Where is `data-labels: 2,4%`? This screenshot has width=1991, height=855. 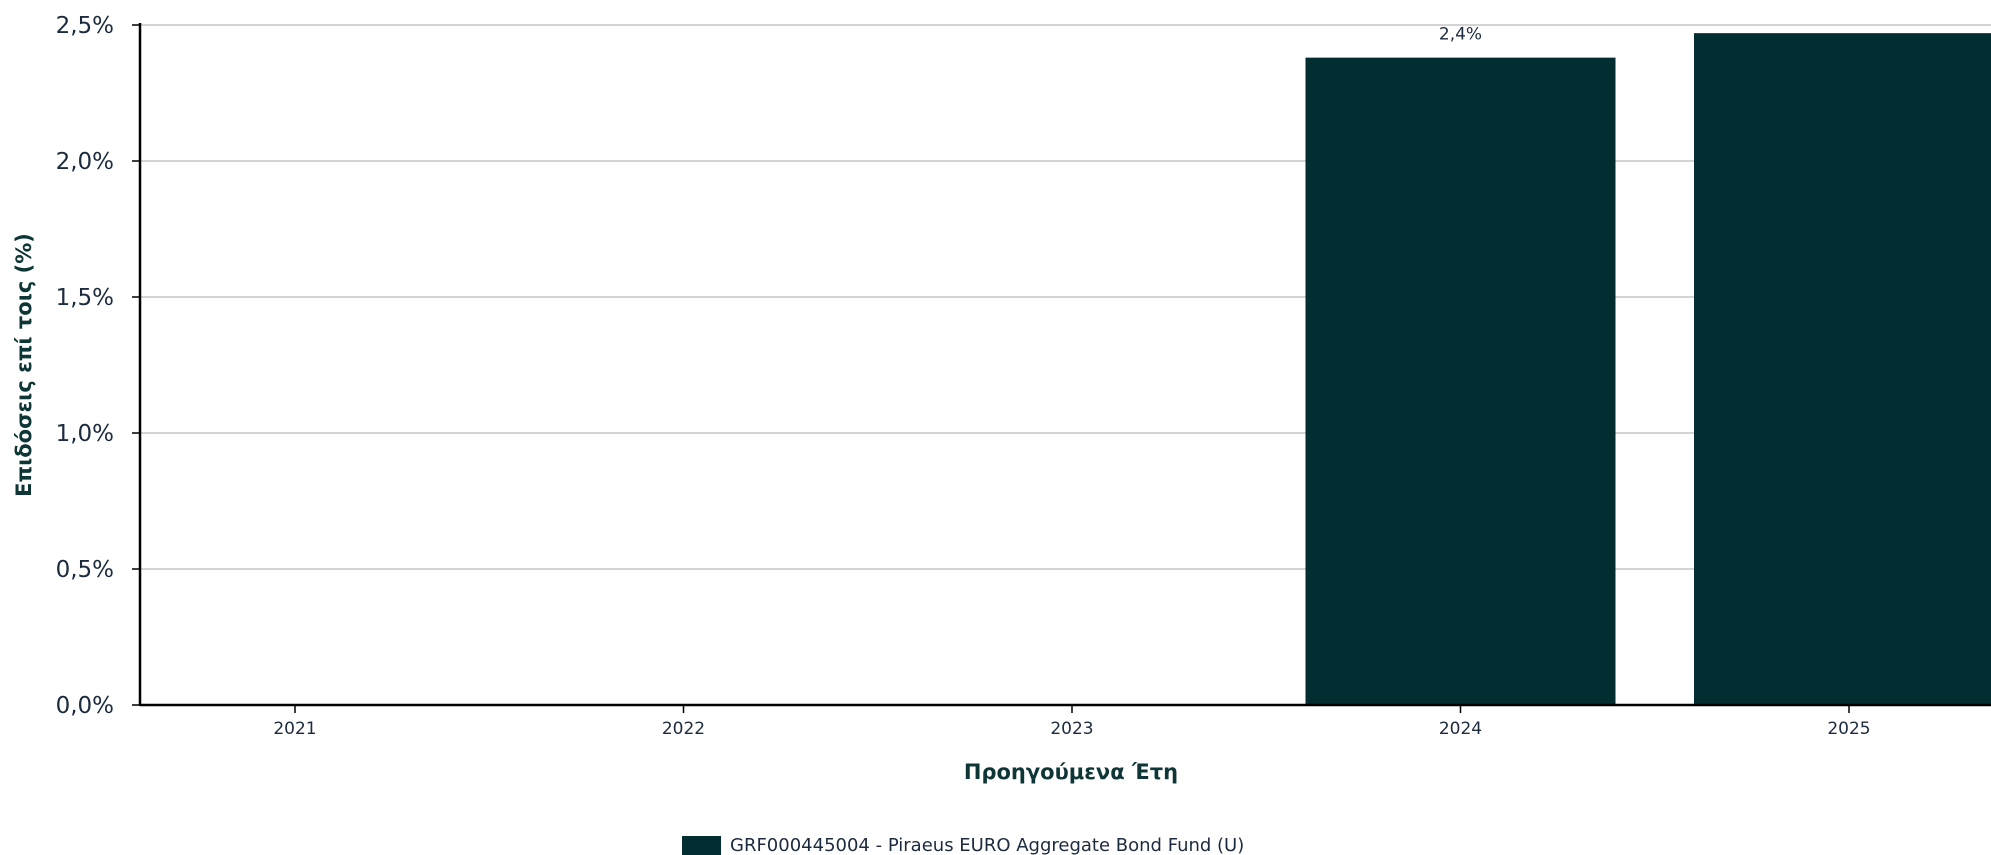 data-labels: 2,4% is located at coordinates (1460, 35).